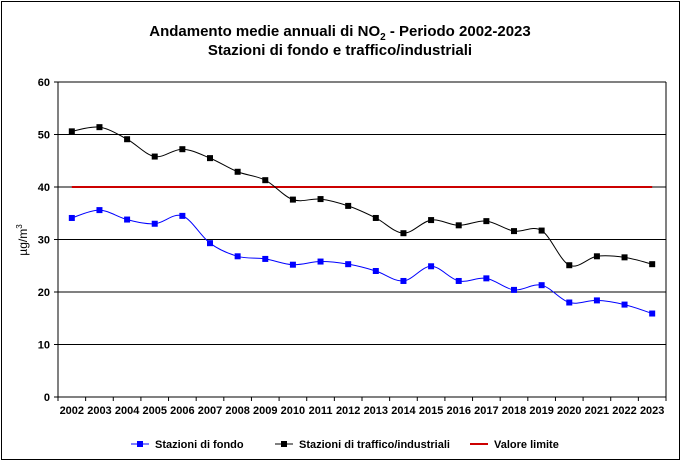 This screenshot has height=463, width=683. I want to click on x-tick-label-2007: 2007, so click(210, 411).